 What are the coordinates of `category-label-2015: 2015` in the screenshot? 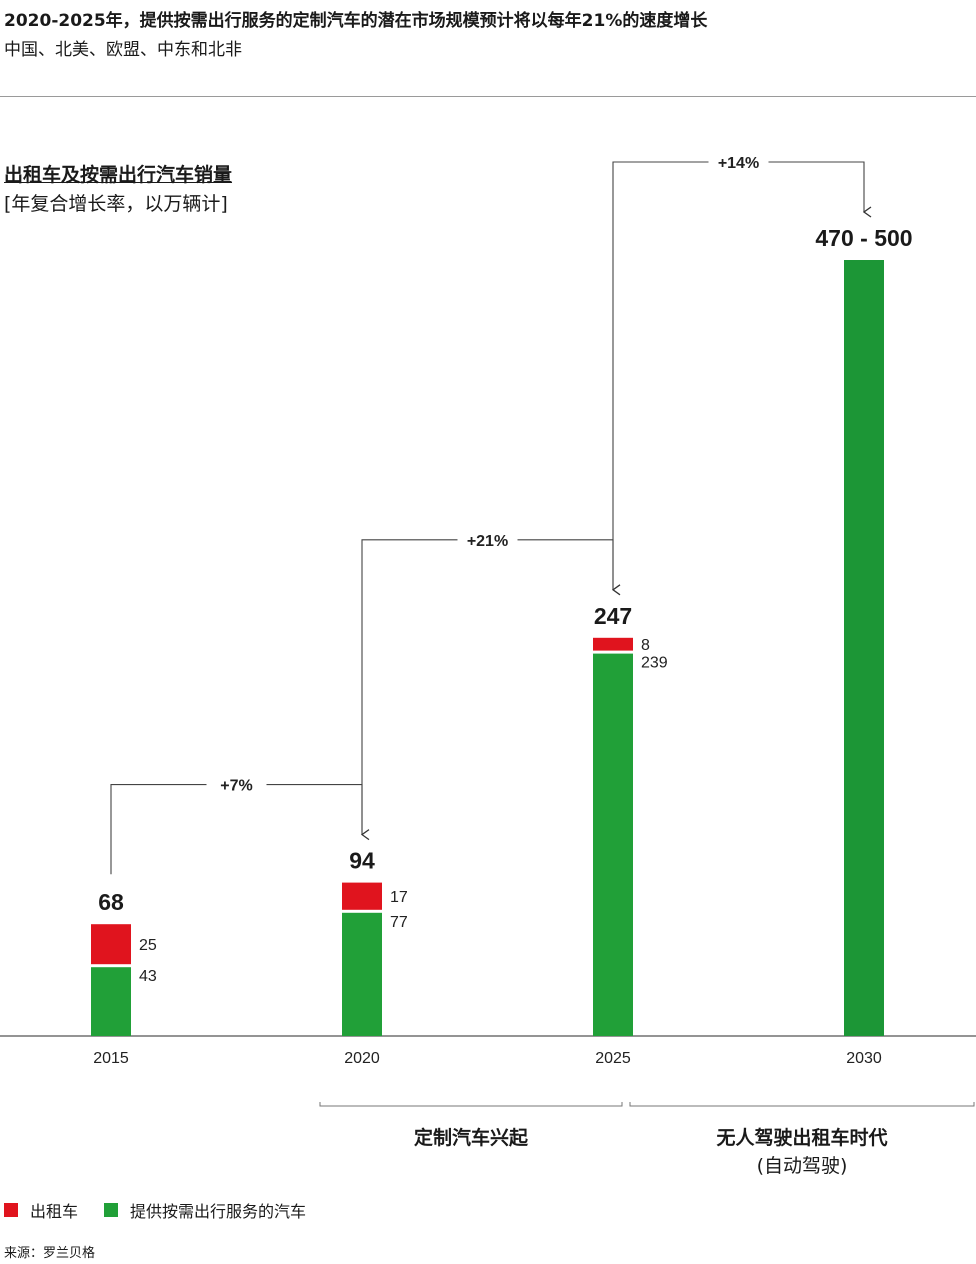 It's located at (111, 1058).